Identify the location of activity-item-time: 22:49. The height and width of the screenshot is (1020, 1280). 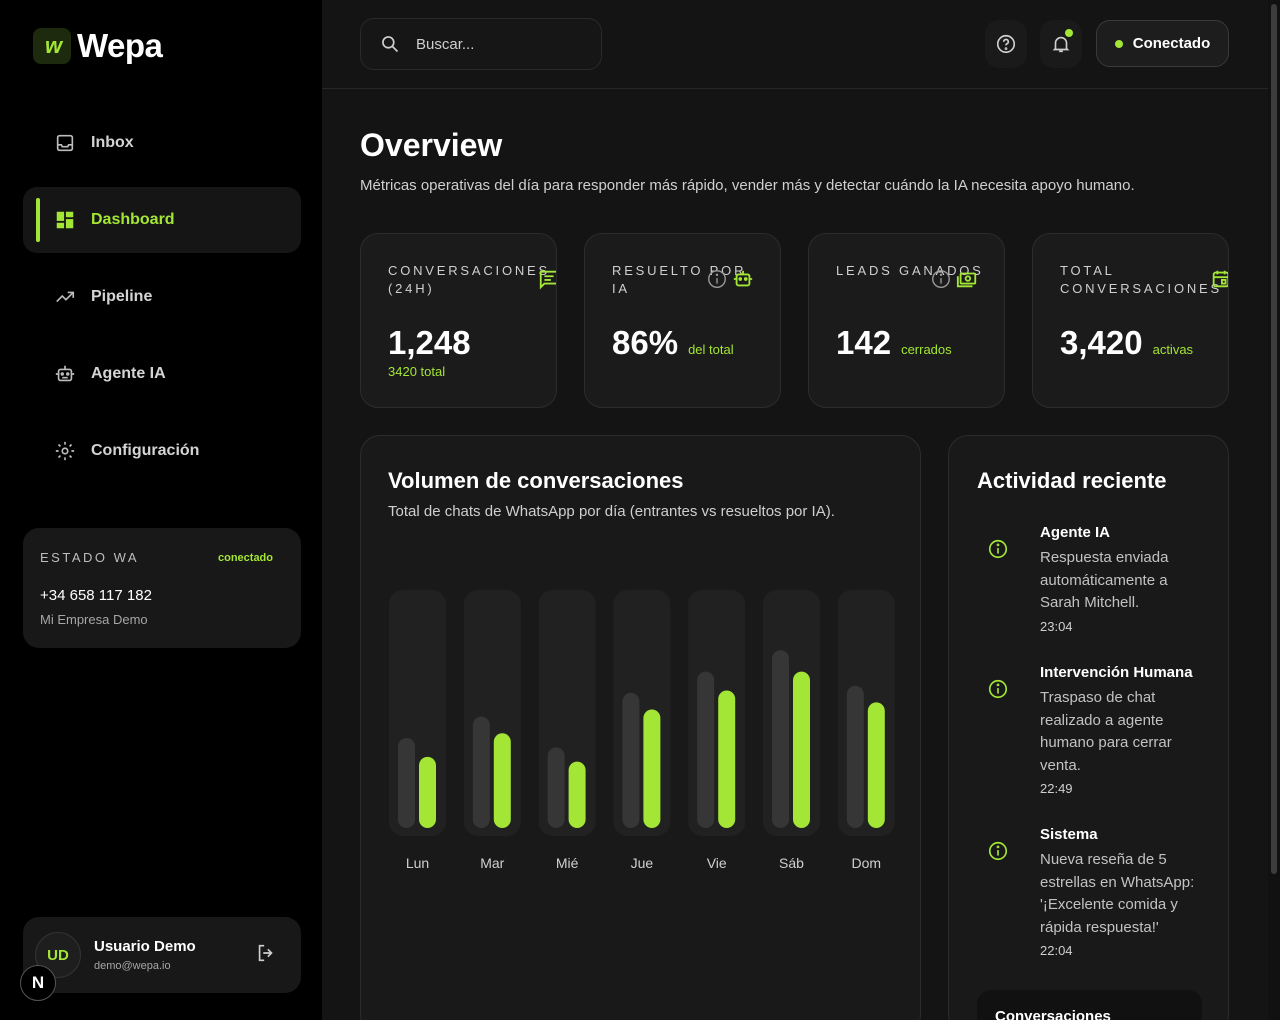
(1056, 788).